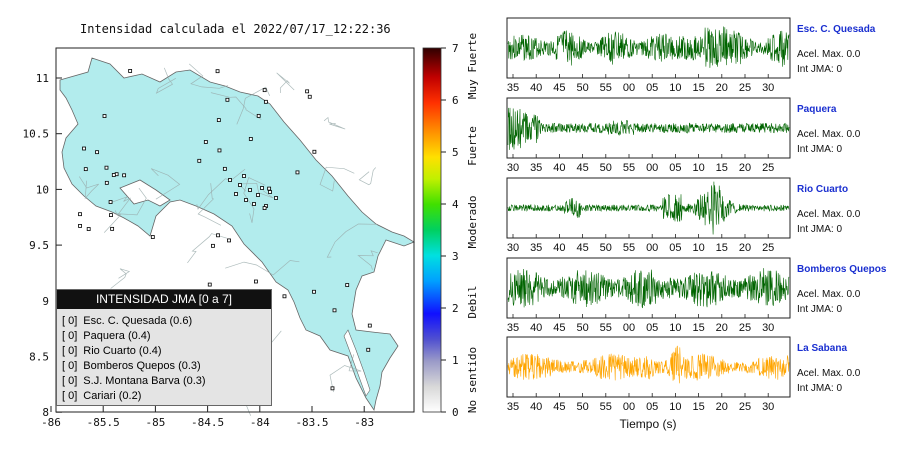  What do you see at coordinates (582, 168) in the screenshot?
I see `panel-tick-label: 45` at bounding box center [582, 168].